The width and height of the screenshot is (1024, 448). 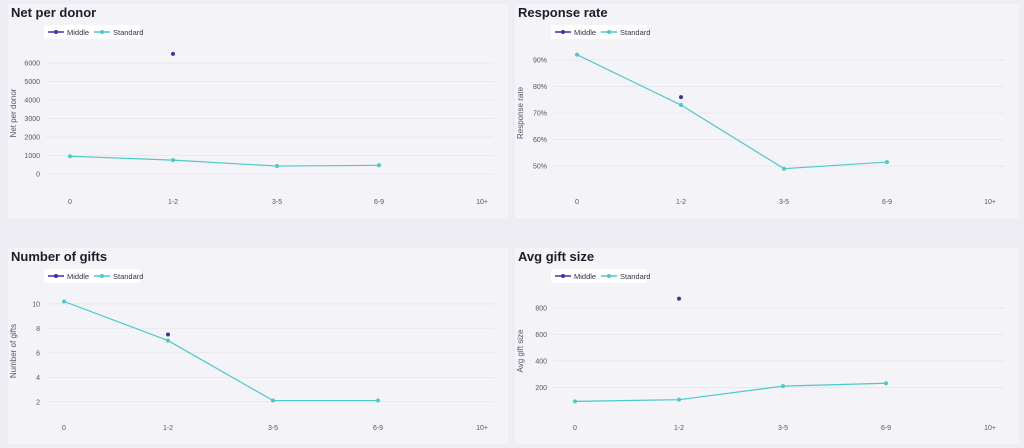 I want to click on y-tick-label: 8, so click(x=38, y=329).